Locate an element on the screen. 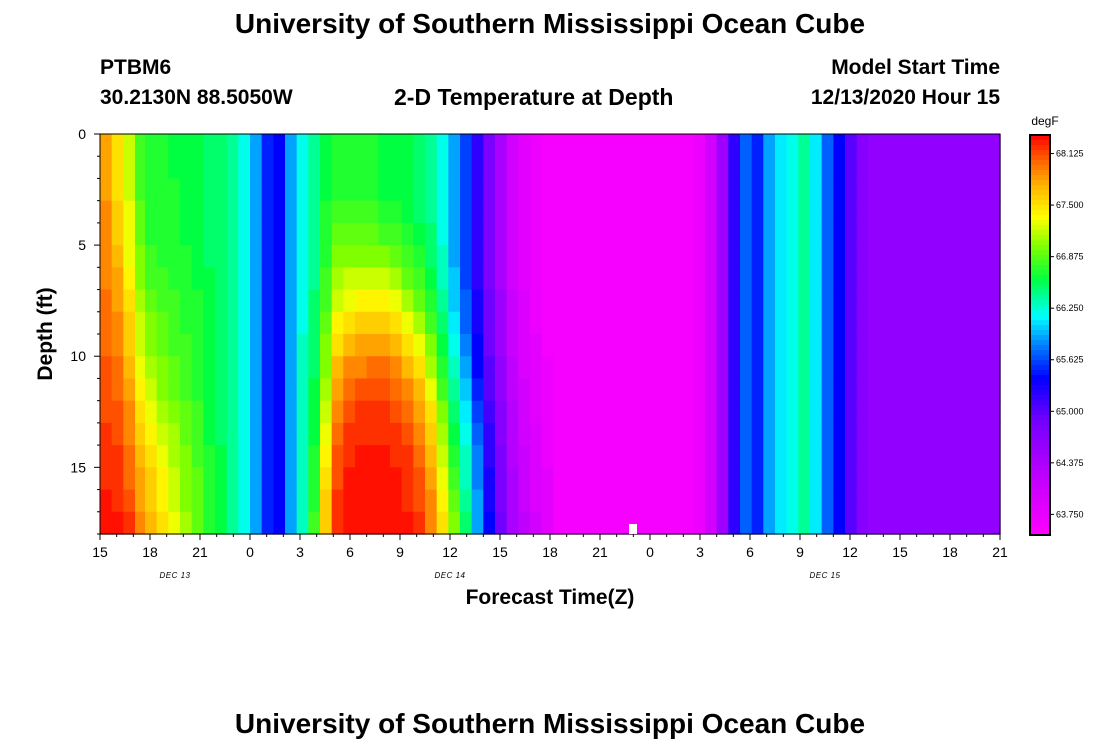 The width and height of the screenshot is (1100, 750). date-label: DEC 15 is located at coordinates (824, 575).